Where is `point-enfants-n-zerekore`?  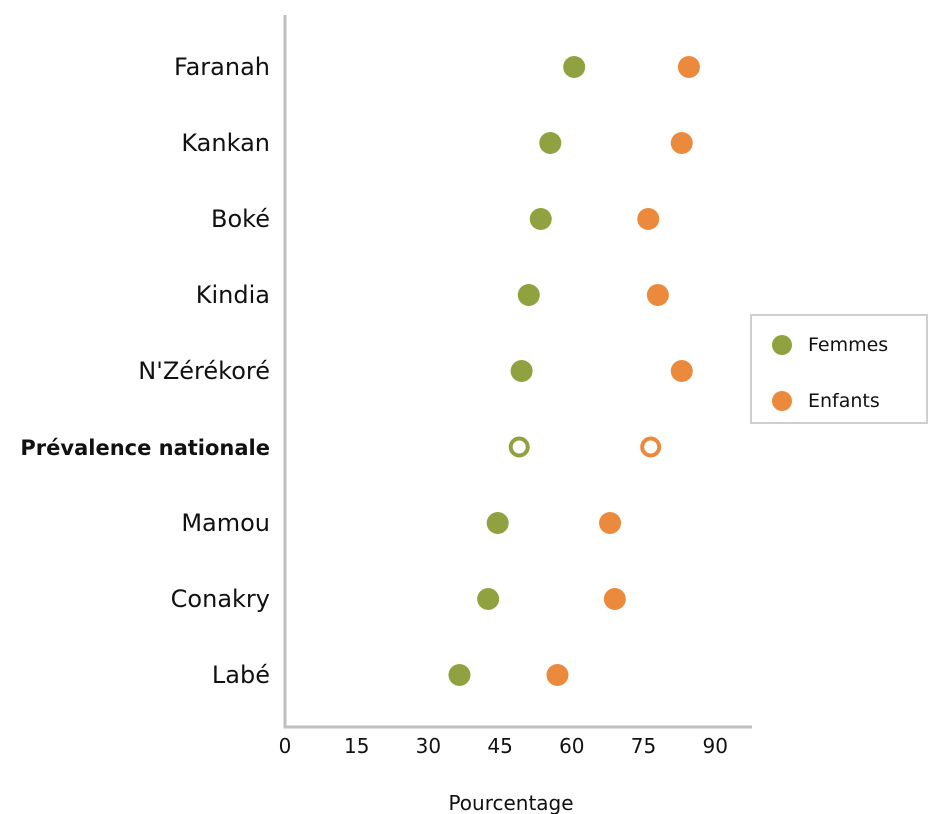
point-enfants-n-zerekore is located at coordinates (681, 371).